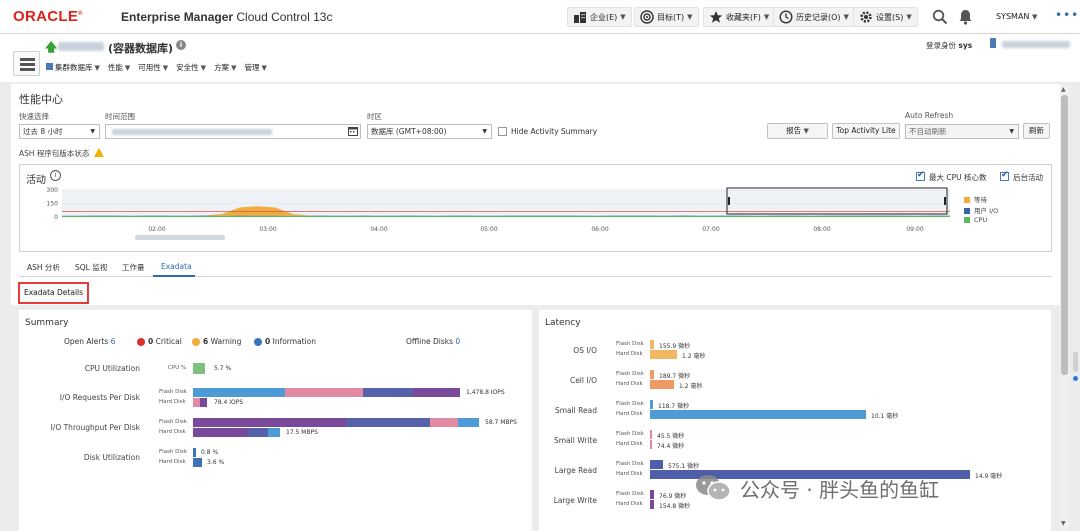 This screenshot has width=1080, height=531. What do you see at coordinates (940, 18) in the screenshot?
I see `search-icon` at bounding box center [940, 18].